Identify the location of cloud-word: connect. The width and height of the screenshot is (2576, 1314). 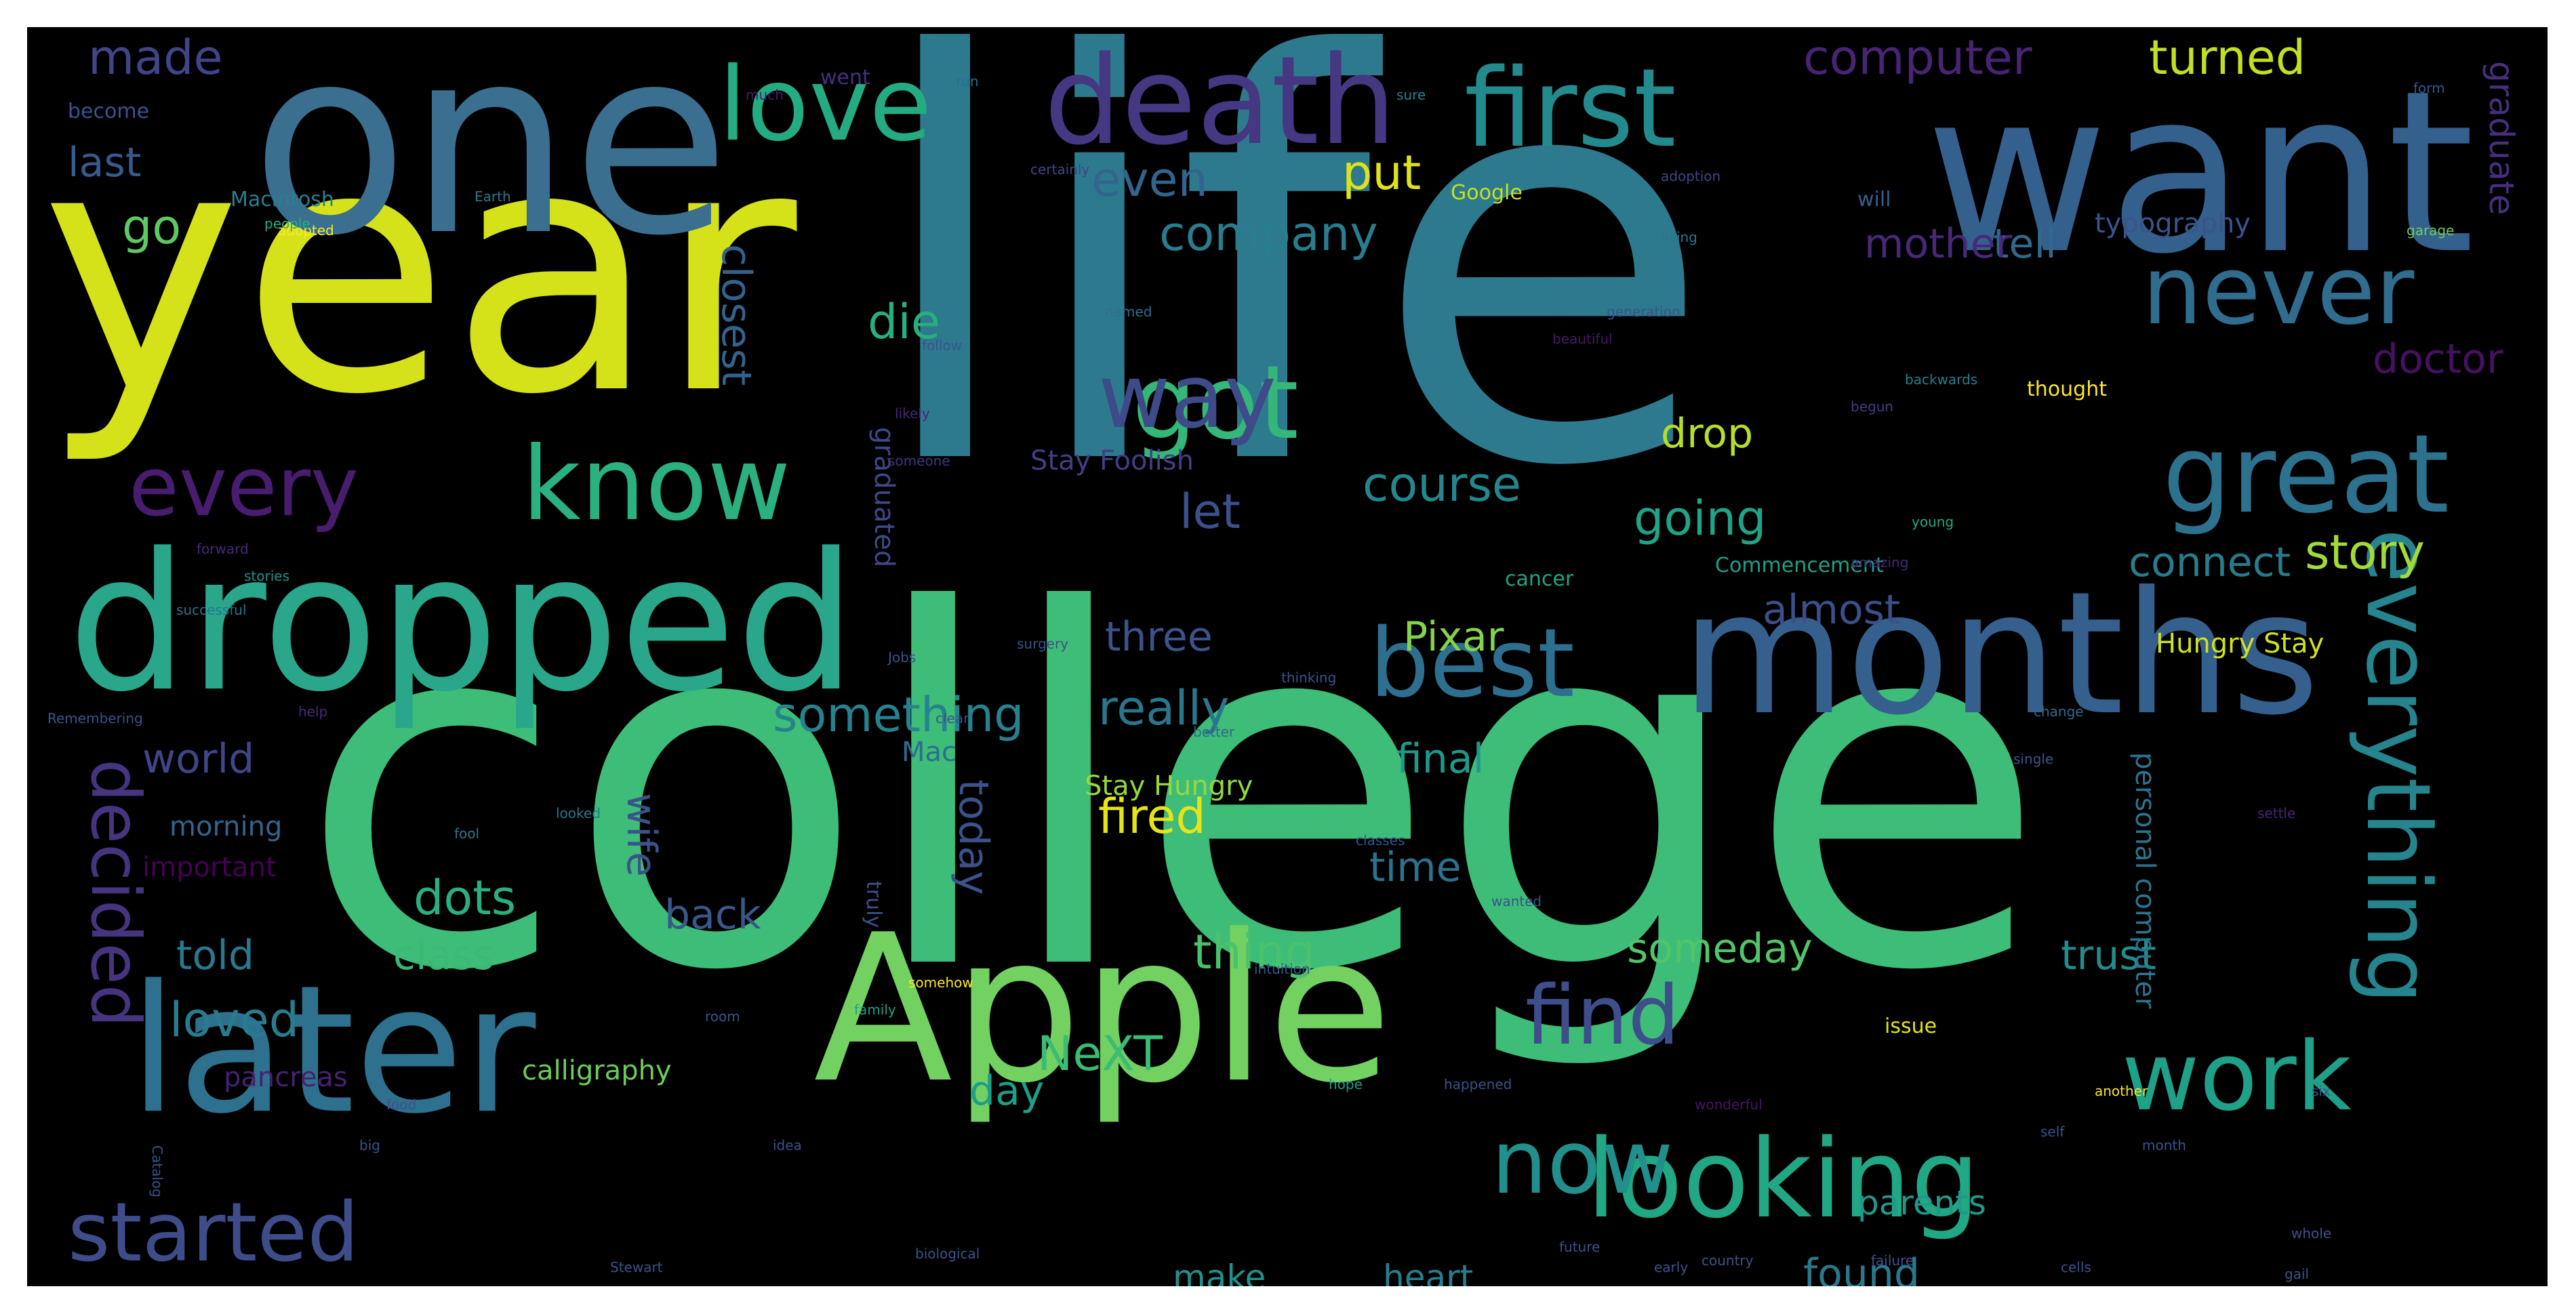
(2210, 562).